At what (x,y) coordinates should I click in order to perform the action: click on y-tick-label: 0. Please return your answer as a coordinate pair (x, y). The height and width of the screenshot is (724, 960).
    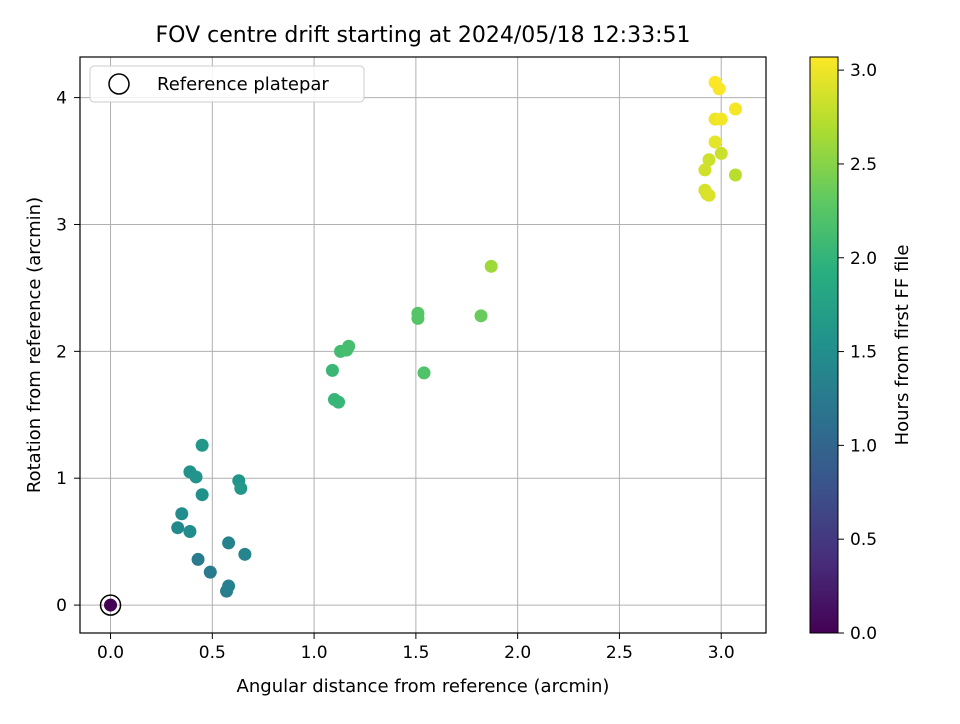
    Looking at the image, I should click on (61, 606).